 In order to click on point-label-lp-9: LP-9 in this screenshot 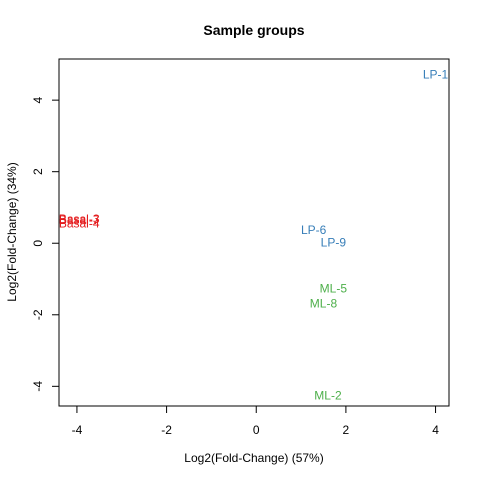, I will do `click(334, 243)`.